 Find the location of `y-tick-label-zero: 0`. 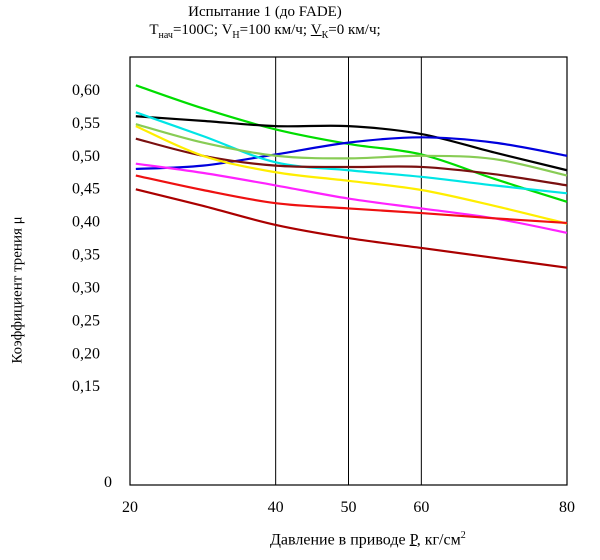

y-tick-label-zero: 0 is located at coordinates (108, 482).